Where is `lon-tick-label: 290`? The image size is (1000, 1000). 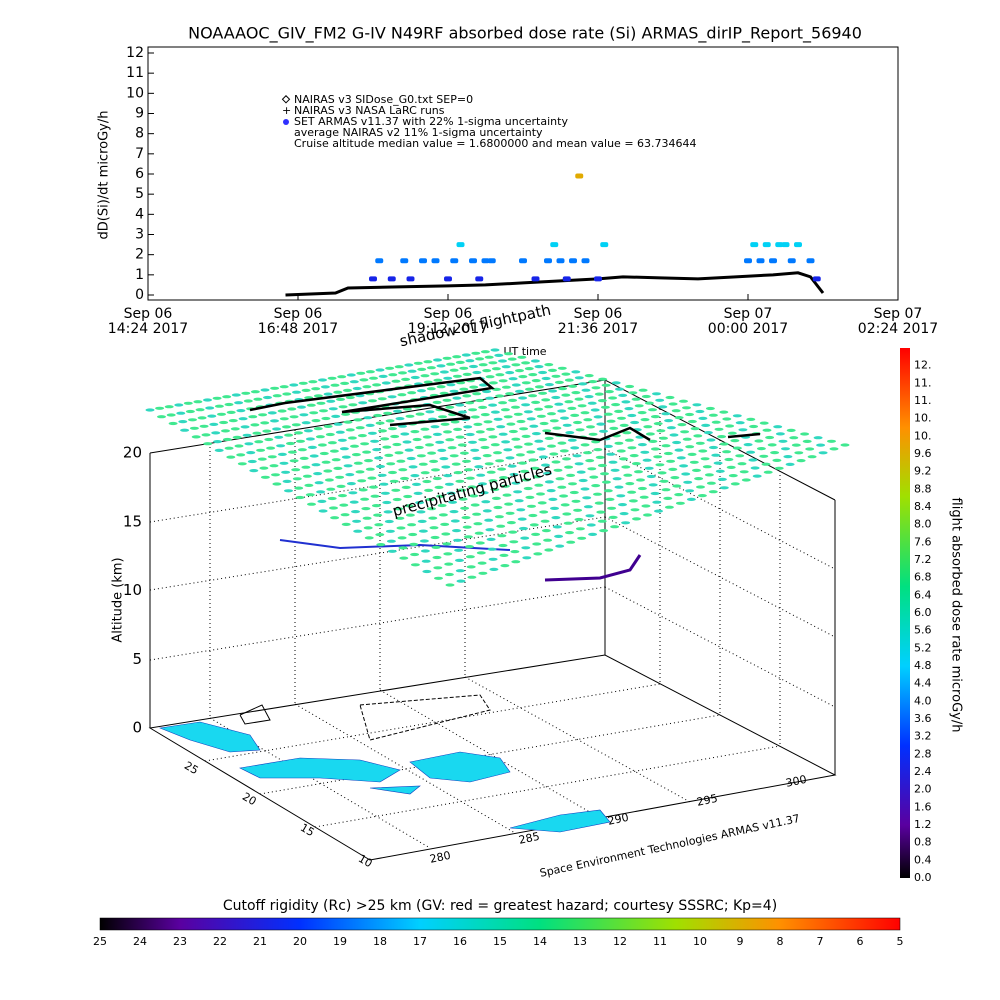
lon-tick-label: 290 is located at coordinates (618, 819).